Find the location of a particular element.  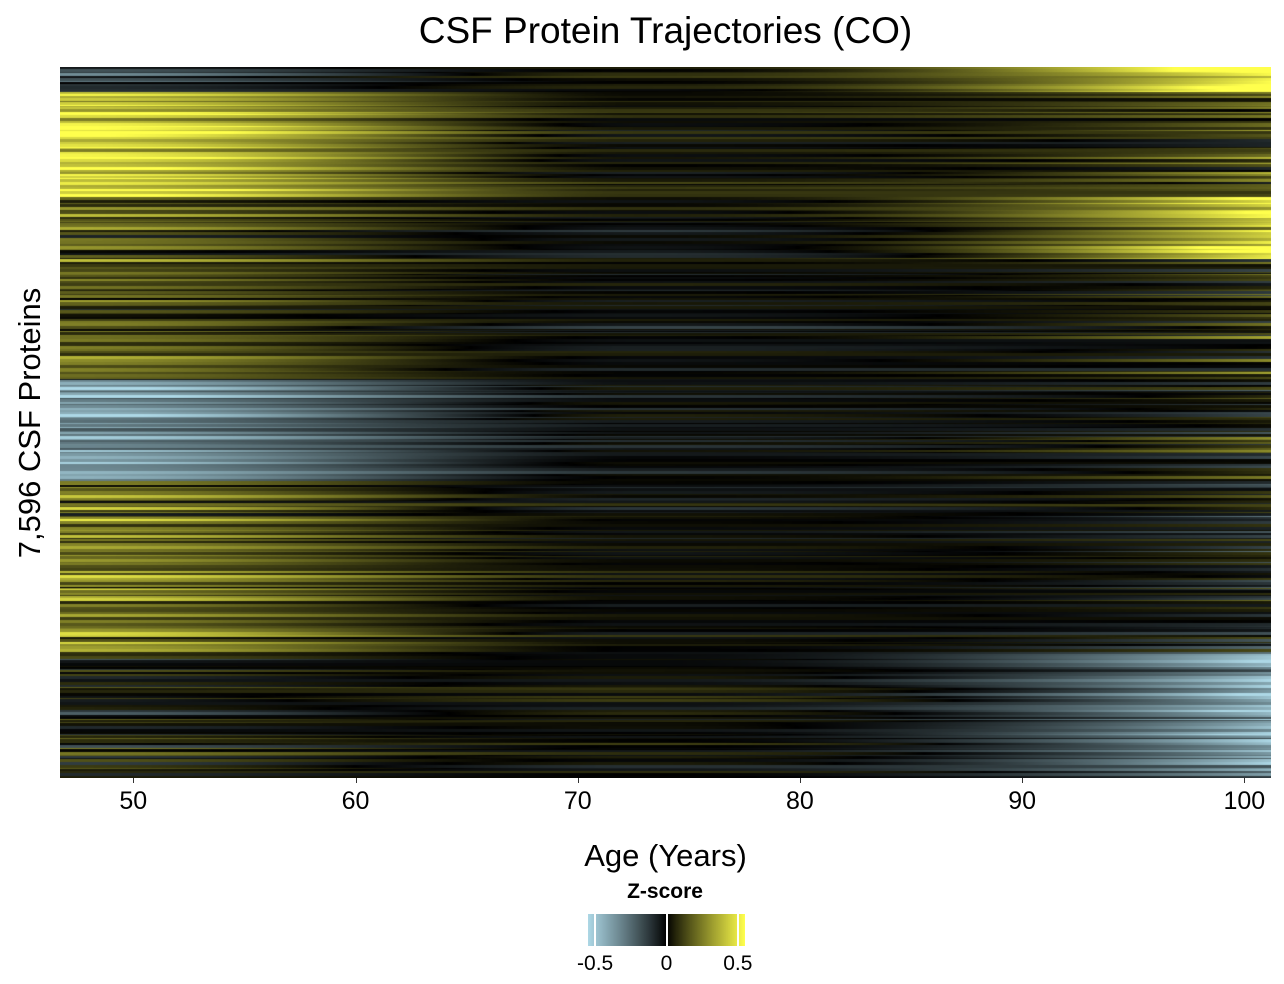

x-tick-label: 50 is located at coordinates (133, 801).